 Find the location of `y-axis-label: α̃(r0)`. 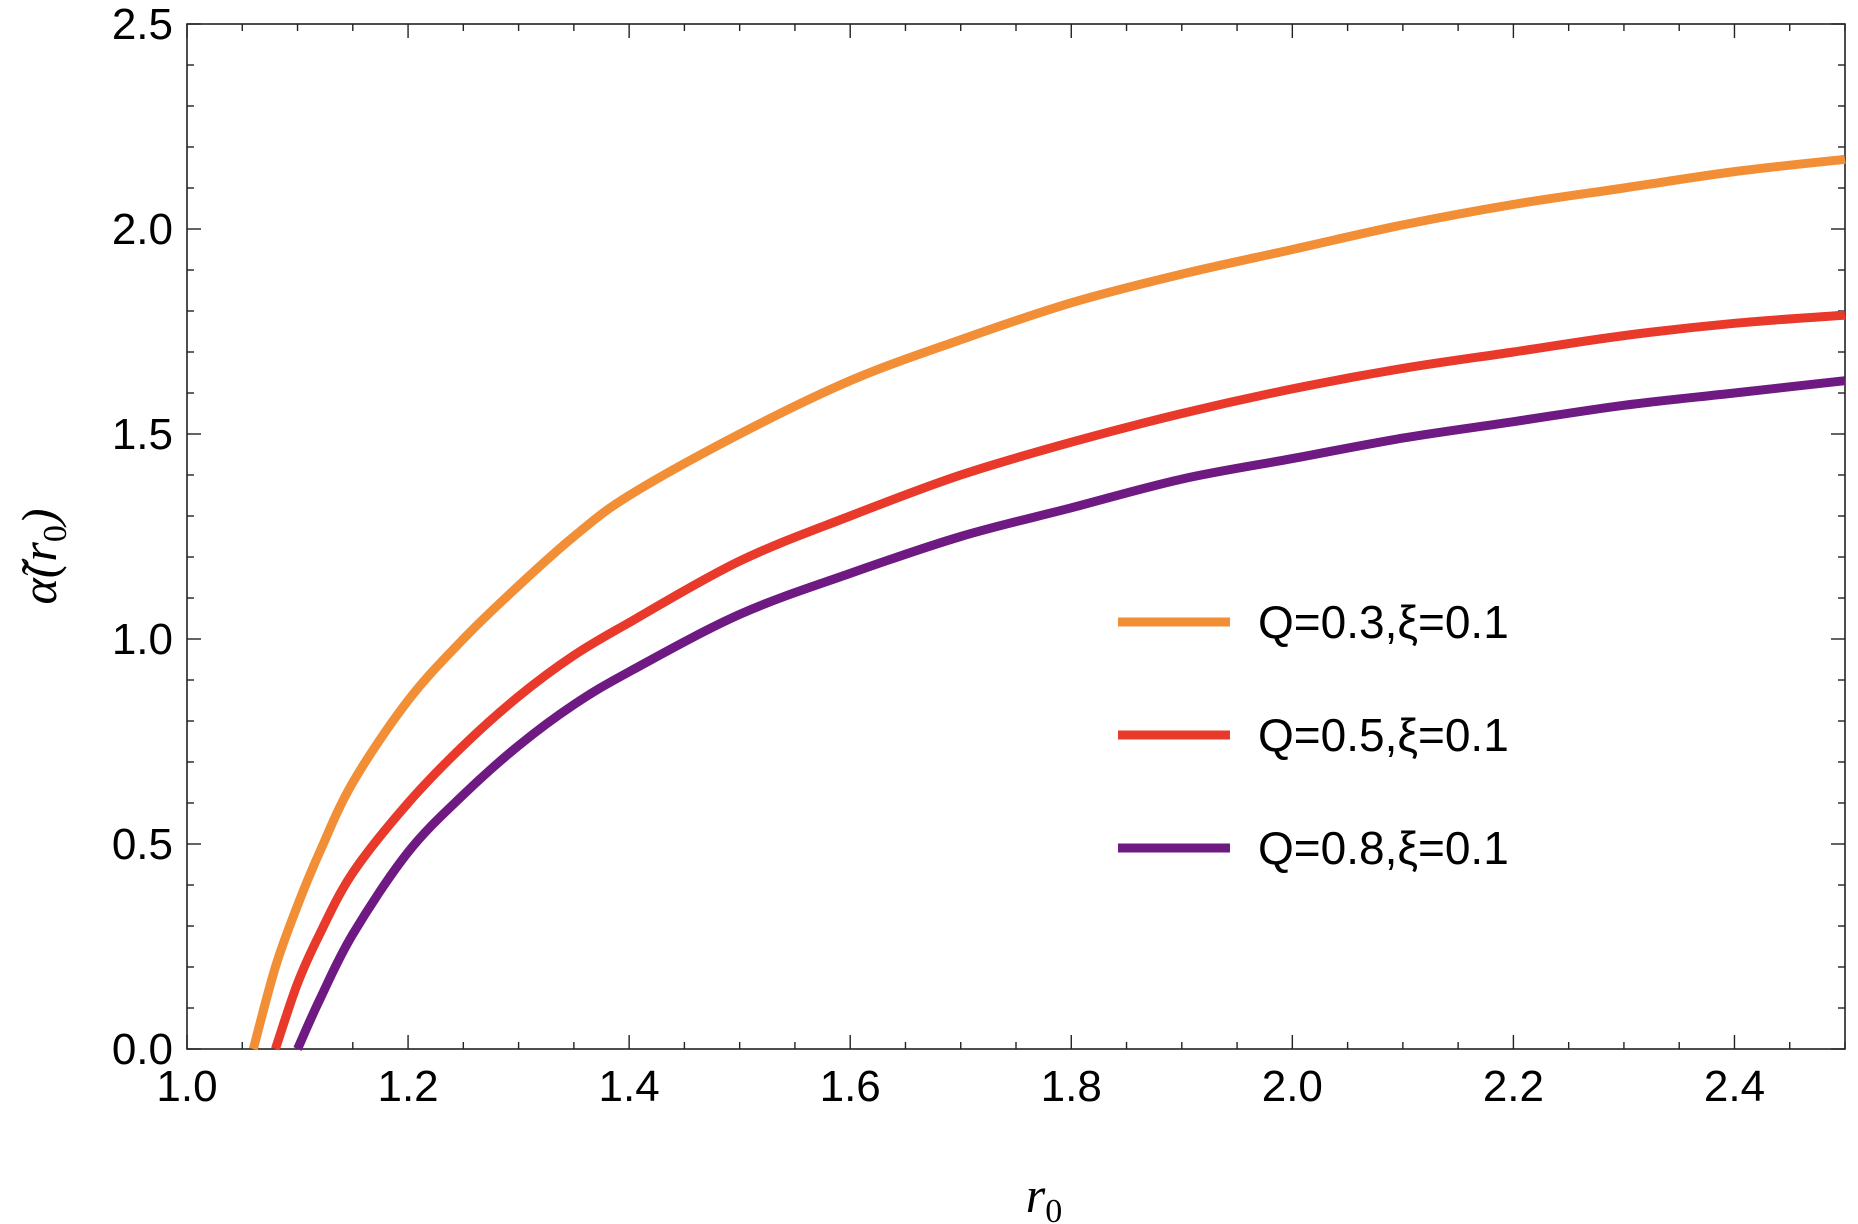

y-axis-label: α̃(r0) is located at coordinates (42, 556).